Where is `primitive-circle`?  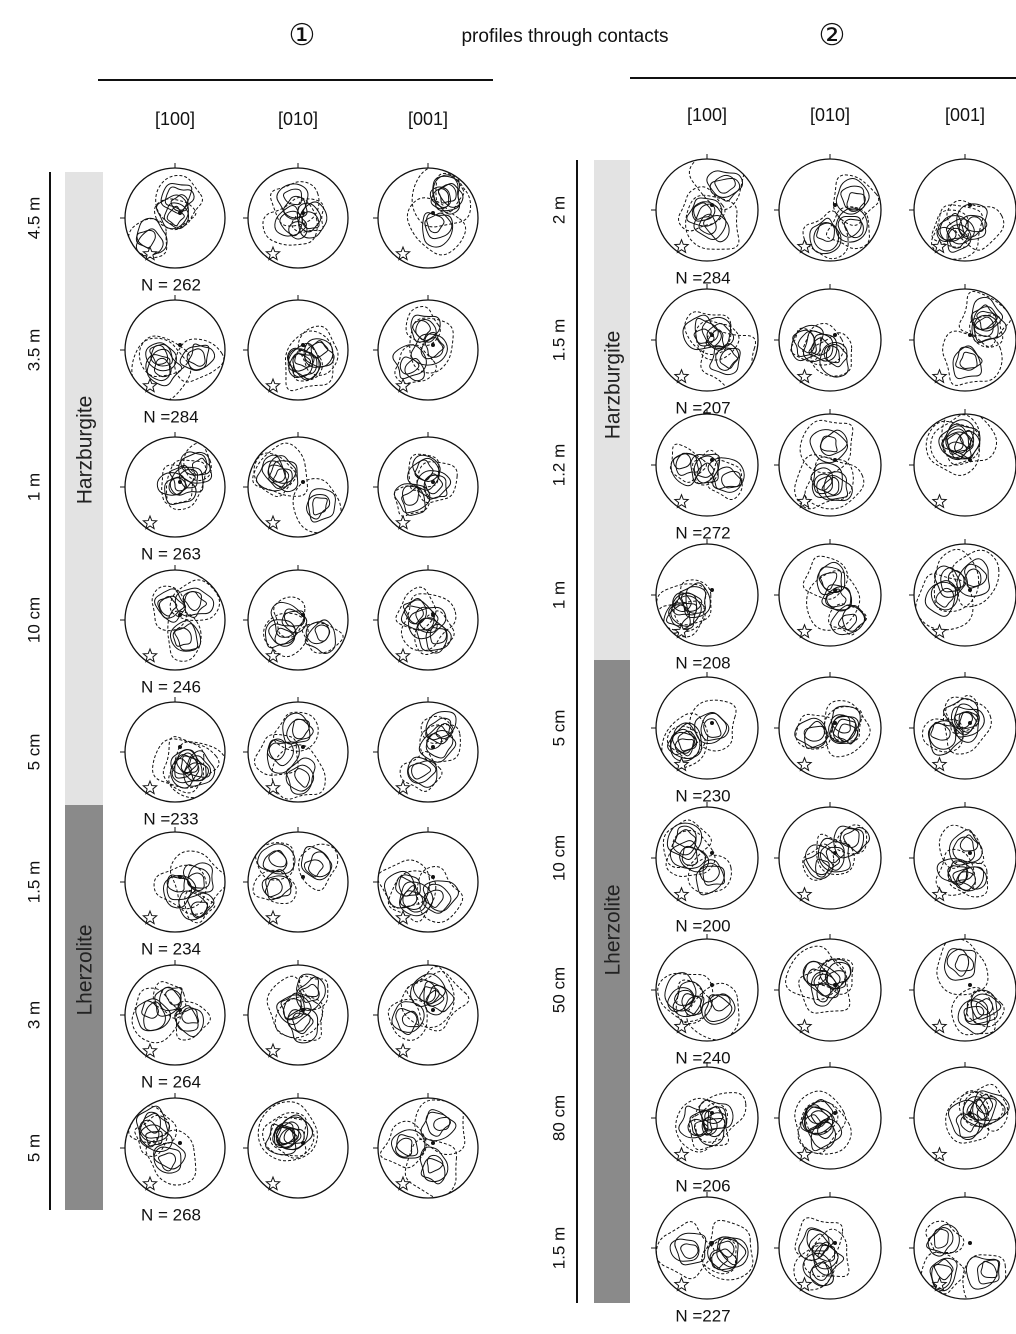
primitive-circle is located at coordinates (428, 620).